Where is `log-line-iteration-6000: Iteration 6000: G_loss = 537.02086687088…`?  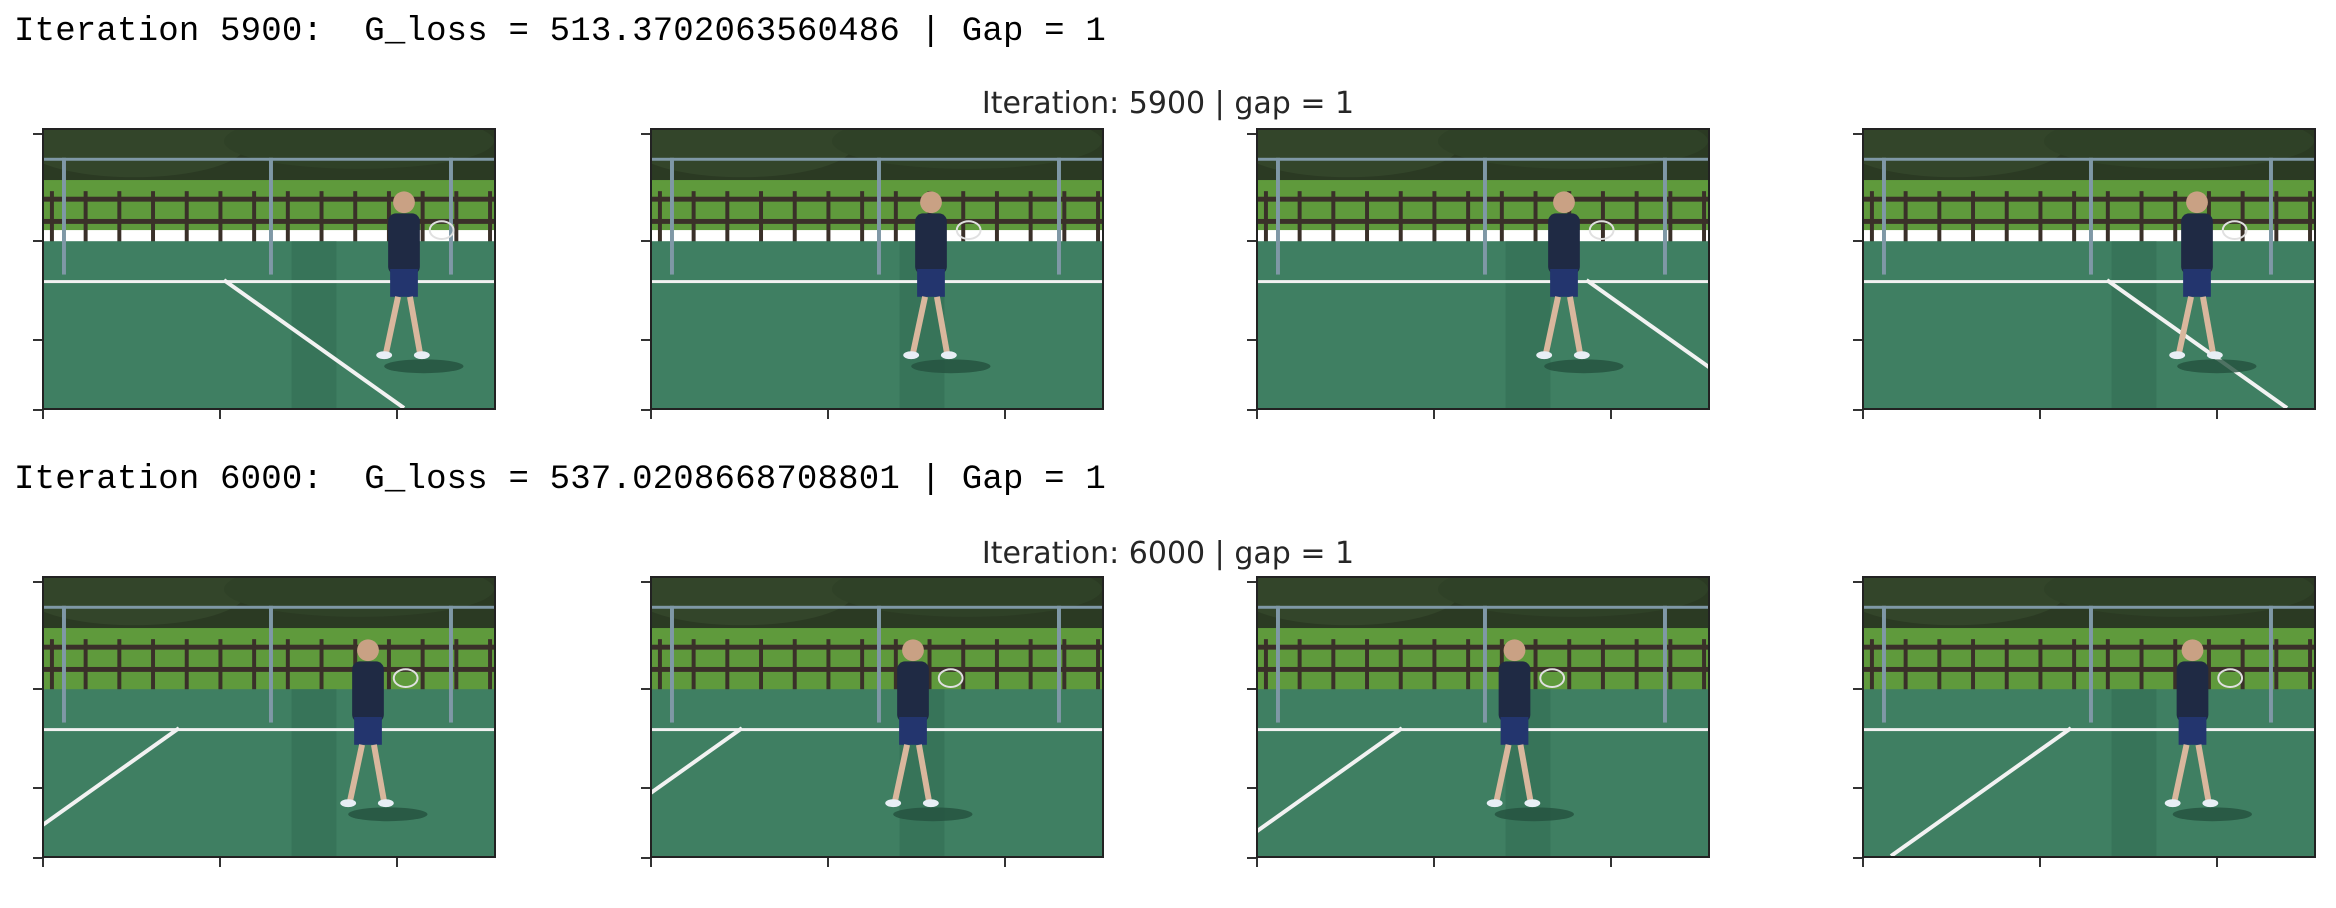 log-line-iteration-6000: Iteration 6000: G_loss = 537.02086687088… is located at coordinates (560, 480).